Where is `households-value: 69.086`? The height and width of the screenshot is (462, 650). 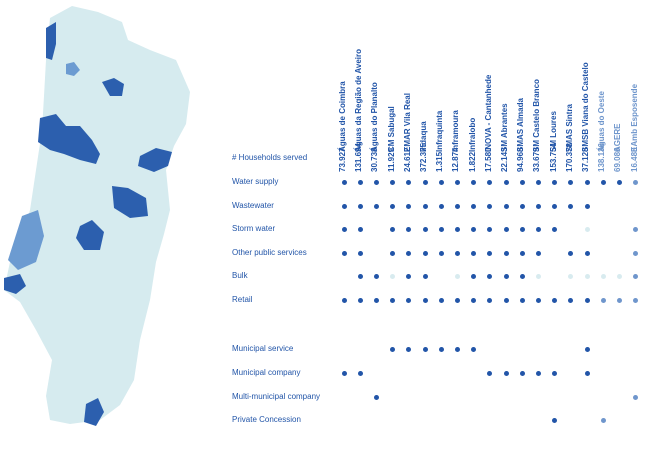
households-value: 69.086 is located at coordinates (618, 159).